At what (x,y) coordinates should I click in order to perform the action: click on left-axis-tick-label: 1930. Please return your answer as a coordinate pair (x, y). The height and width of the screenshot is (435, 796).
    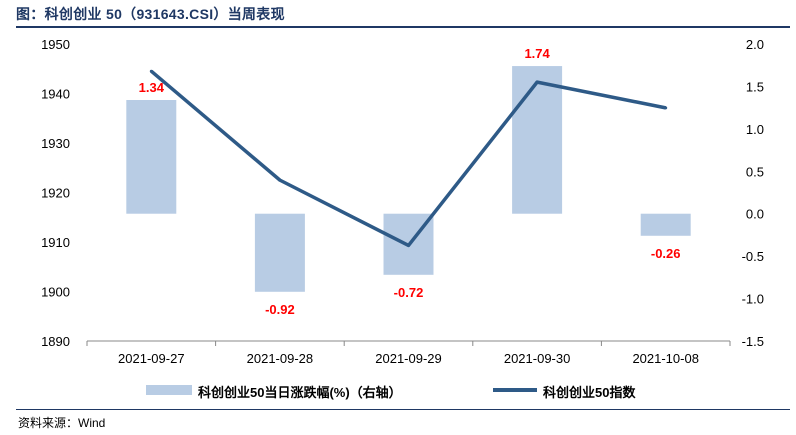
    Looking at the image, I should click on (55, 143).